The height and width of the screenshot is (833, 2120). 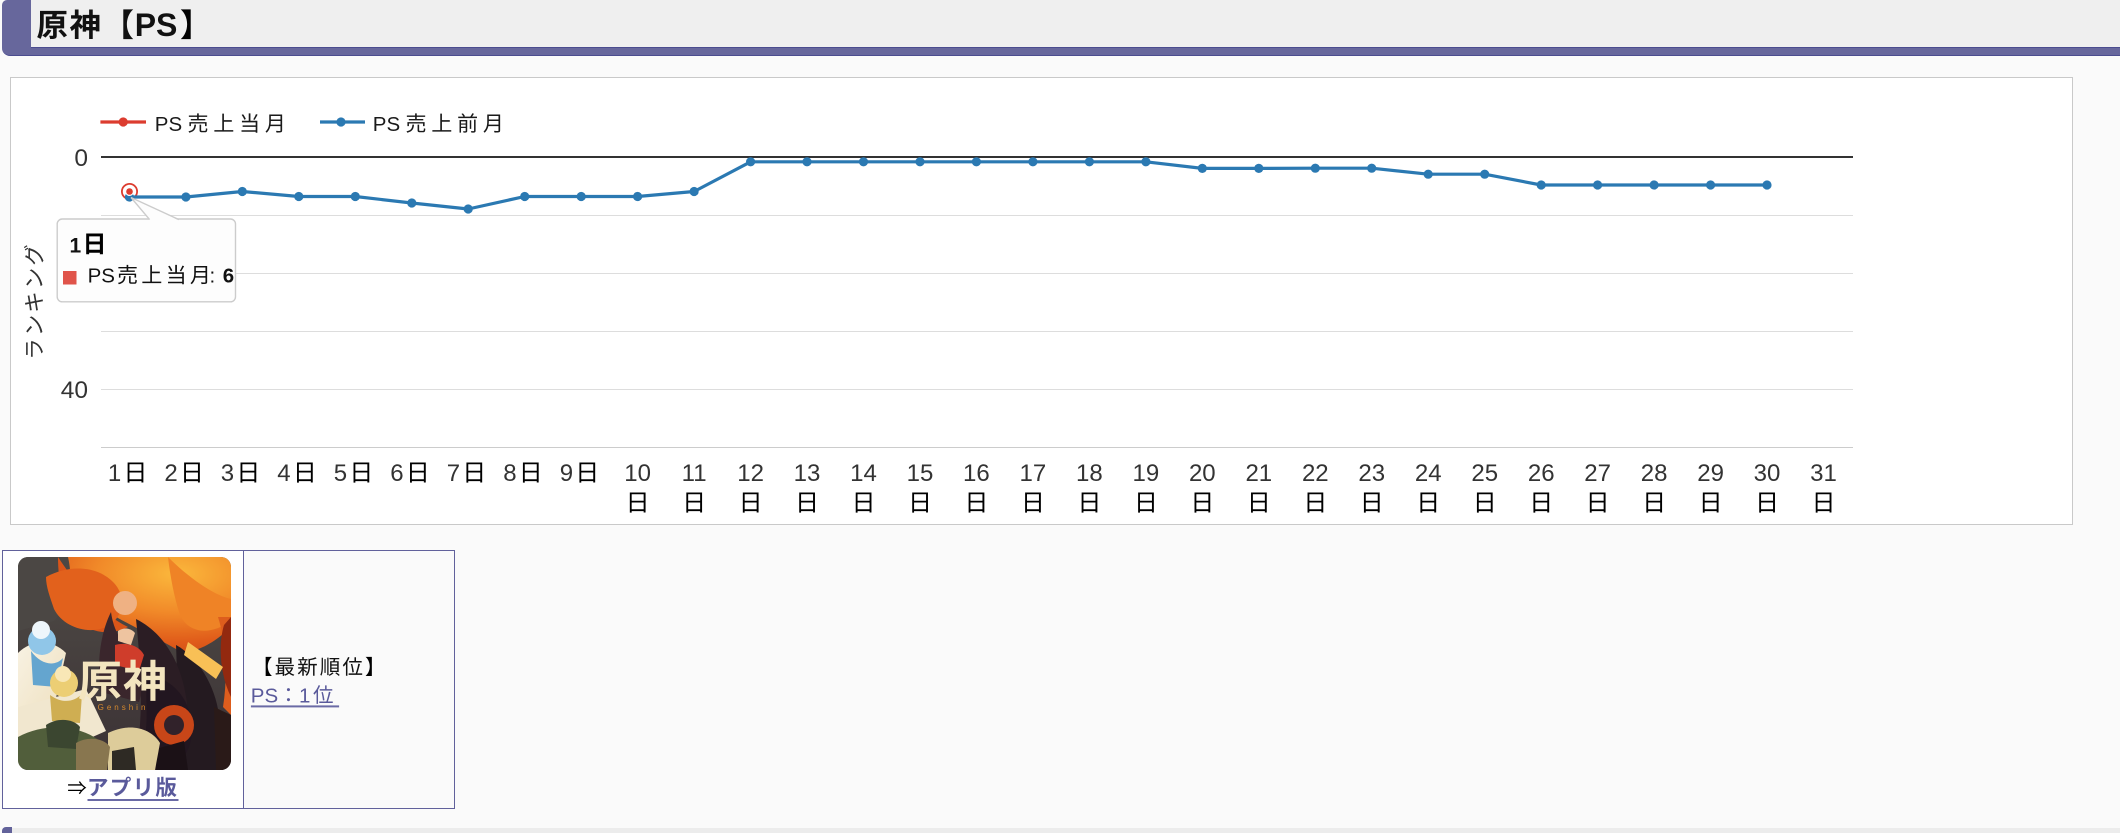 What do you see at coordinates (1767, 473) in the screenshot?
I see `svg-text: 30` at bounding box center [1767, 473].